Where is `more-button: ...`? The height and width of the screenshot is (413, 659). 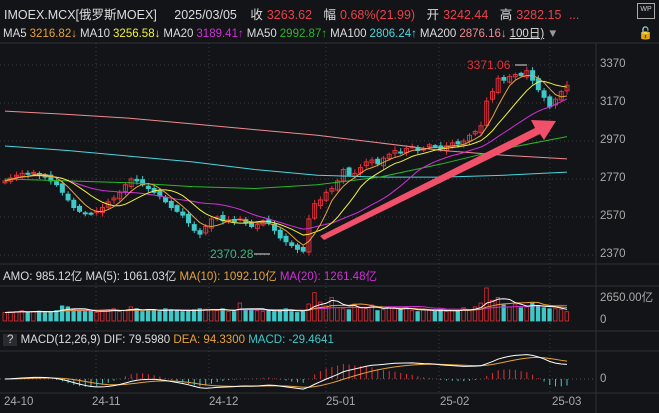
more-button: ... is located at coordinates (574, 15).